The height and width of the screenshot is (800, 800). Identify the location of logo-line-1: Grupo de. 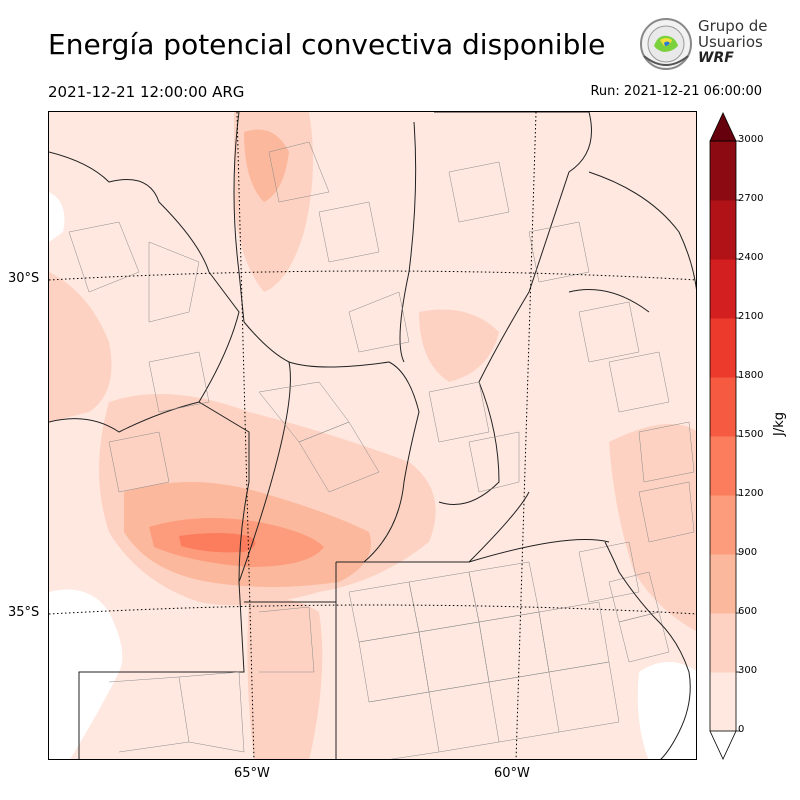
(733, 26).